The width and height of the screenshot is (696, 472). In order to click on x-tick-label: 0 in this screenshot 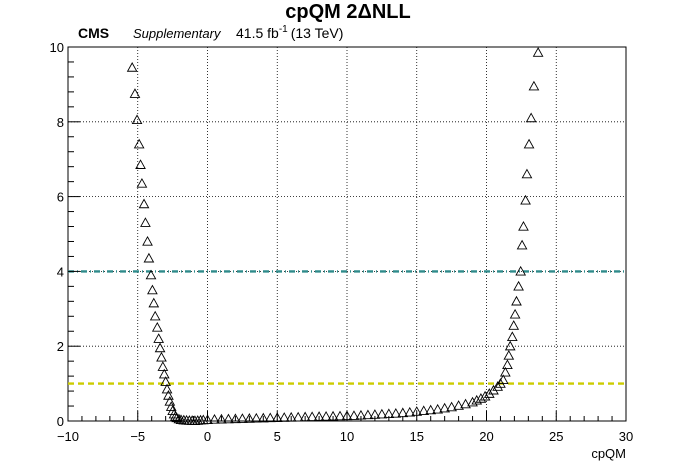, I will do `click(207, 436)`.